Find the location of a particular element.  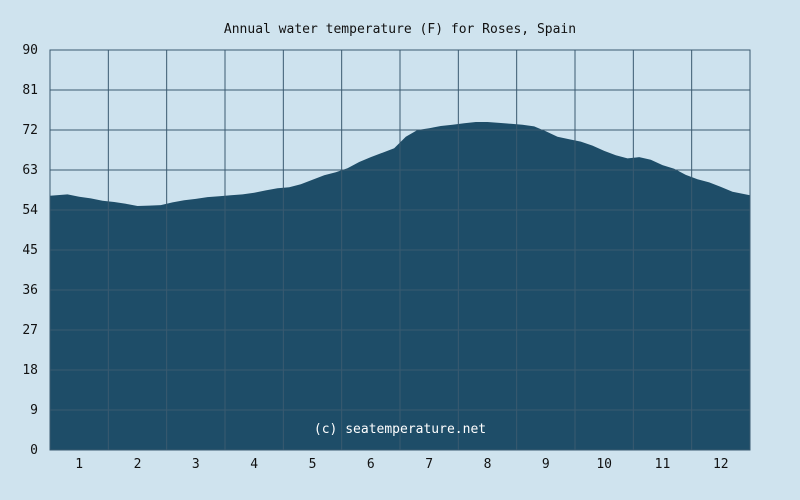

x-tick-label: 8 is located at coordinates (488, 464).